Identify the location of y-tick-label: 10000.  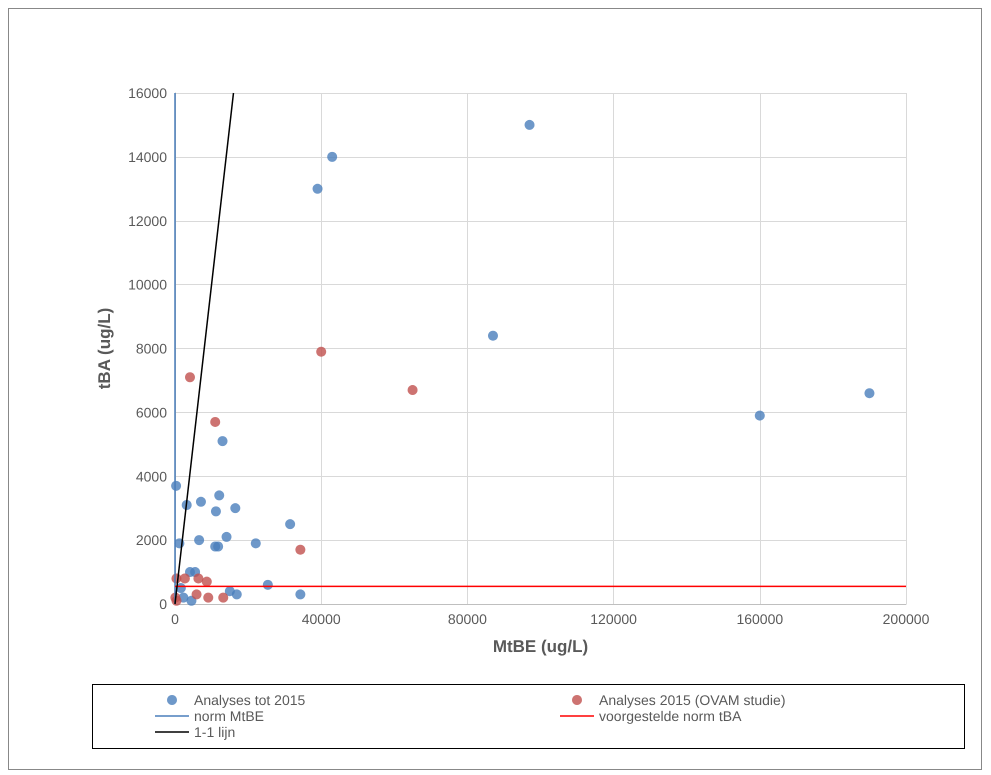
(148, 284).